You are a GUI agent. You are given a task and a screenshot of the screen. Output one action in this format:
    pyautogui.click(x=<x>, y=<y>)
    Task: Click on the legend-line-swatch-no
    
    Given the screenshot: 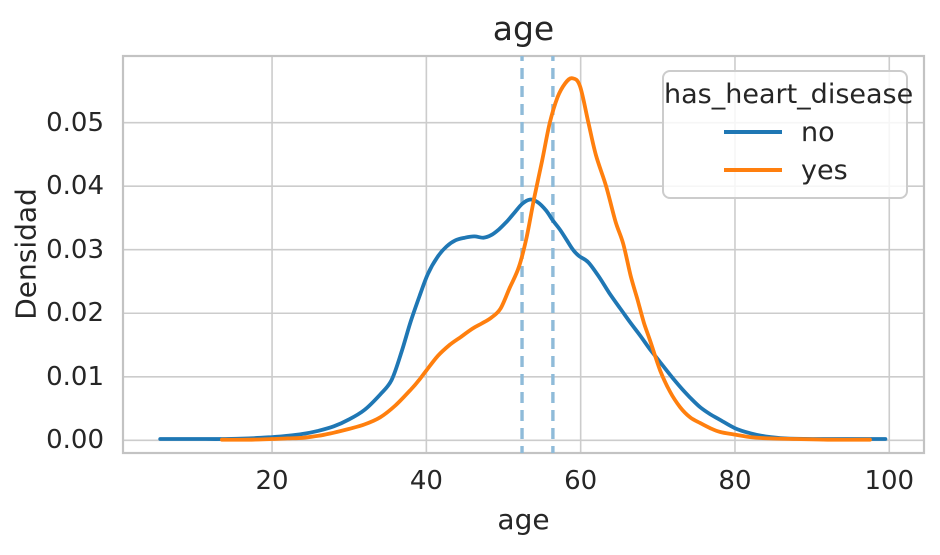 What is the action you would take?
    pyautogui.click(x=753, y=132)
    